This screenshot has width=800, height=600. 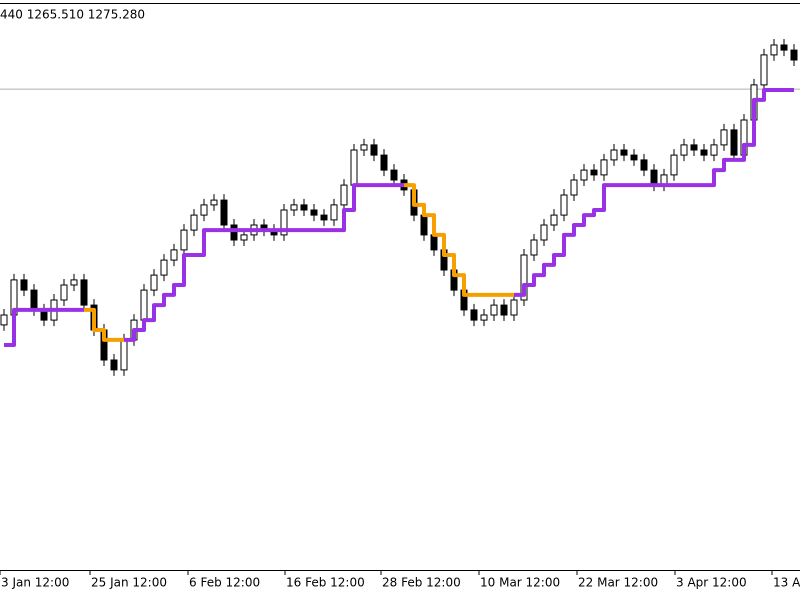 What do you see at coordinates (325, 583) in the screenshot?
I see `x-tick-label: 16 Feb 12:00` at bounding box center [325, 583].